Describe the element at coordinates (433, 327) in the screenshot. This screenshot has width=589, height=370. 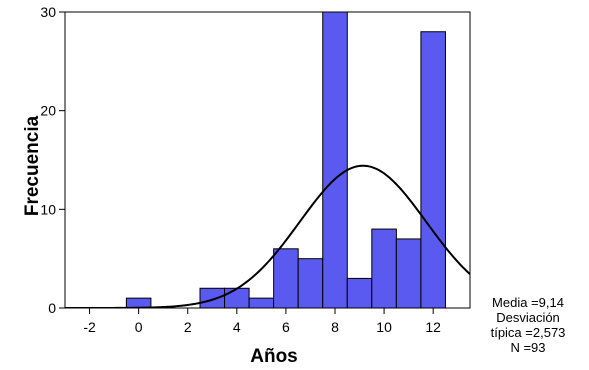
I see `x-tick-label: 12` at that location.